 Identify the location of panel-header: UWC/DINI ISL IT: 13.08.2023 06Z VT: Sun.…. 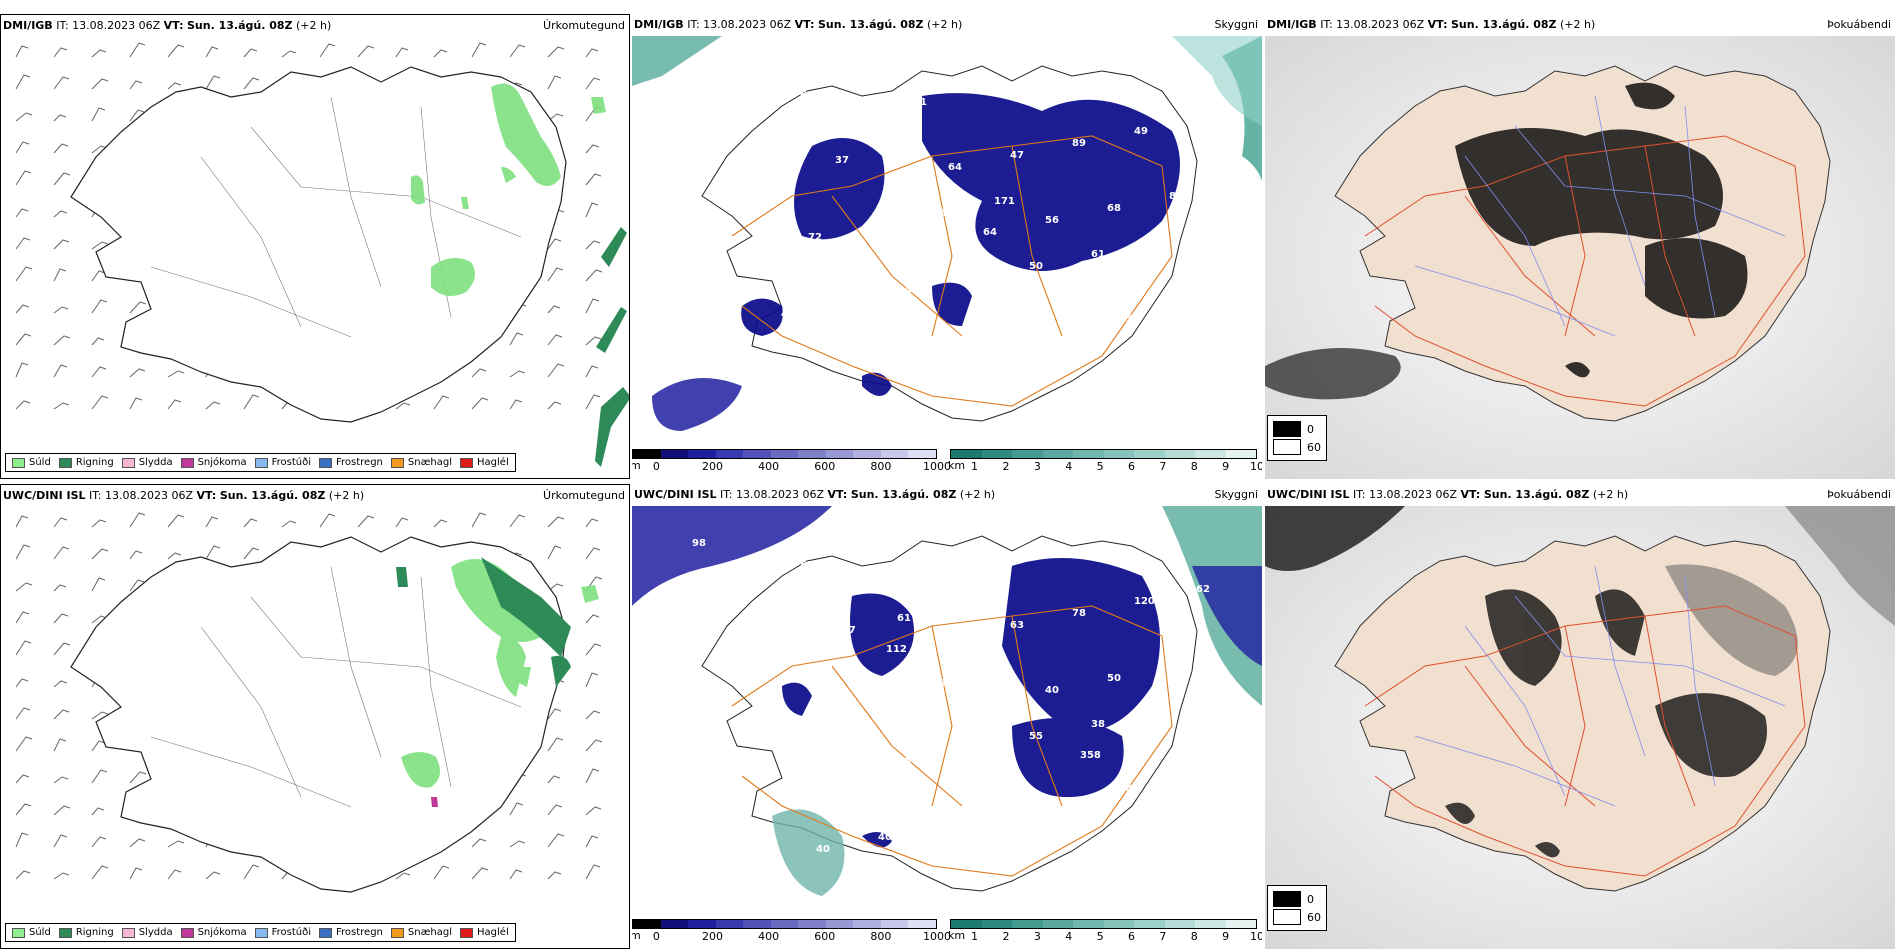
(184, 495).